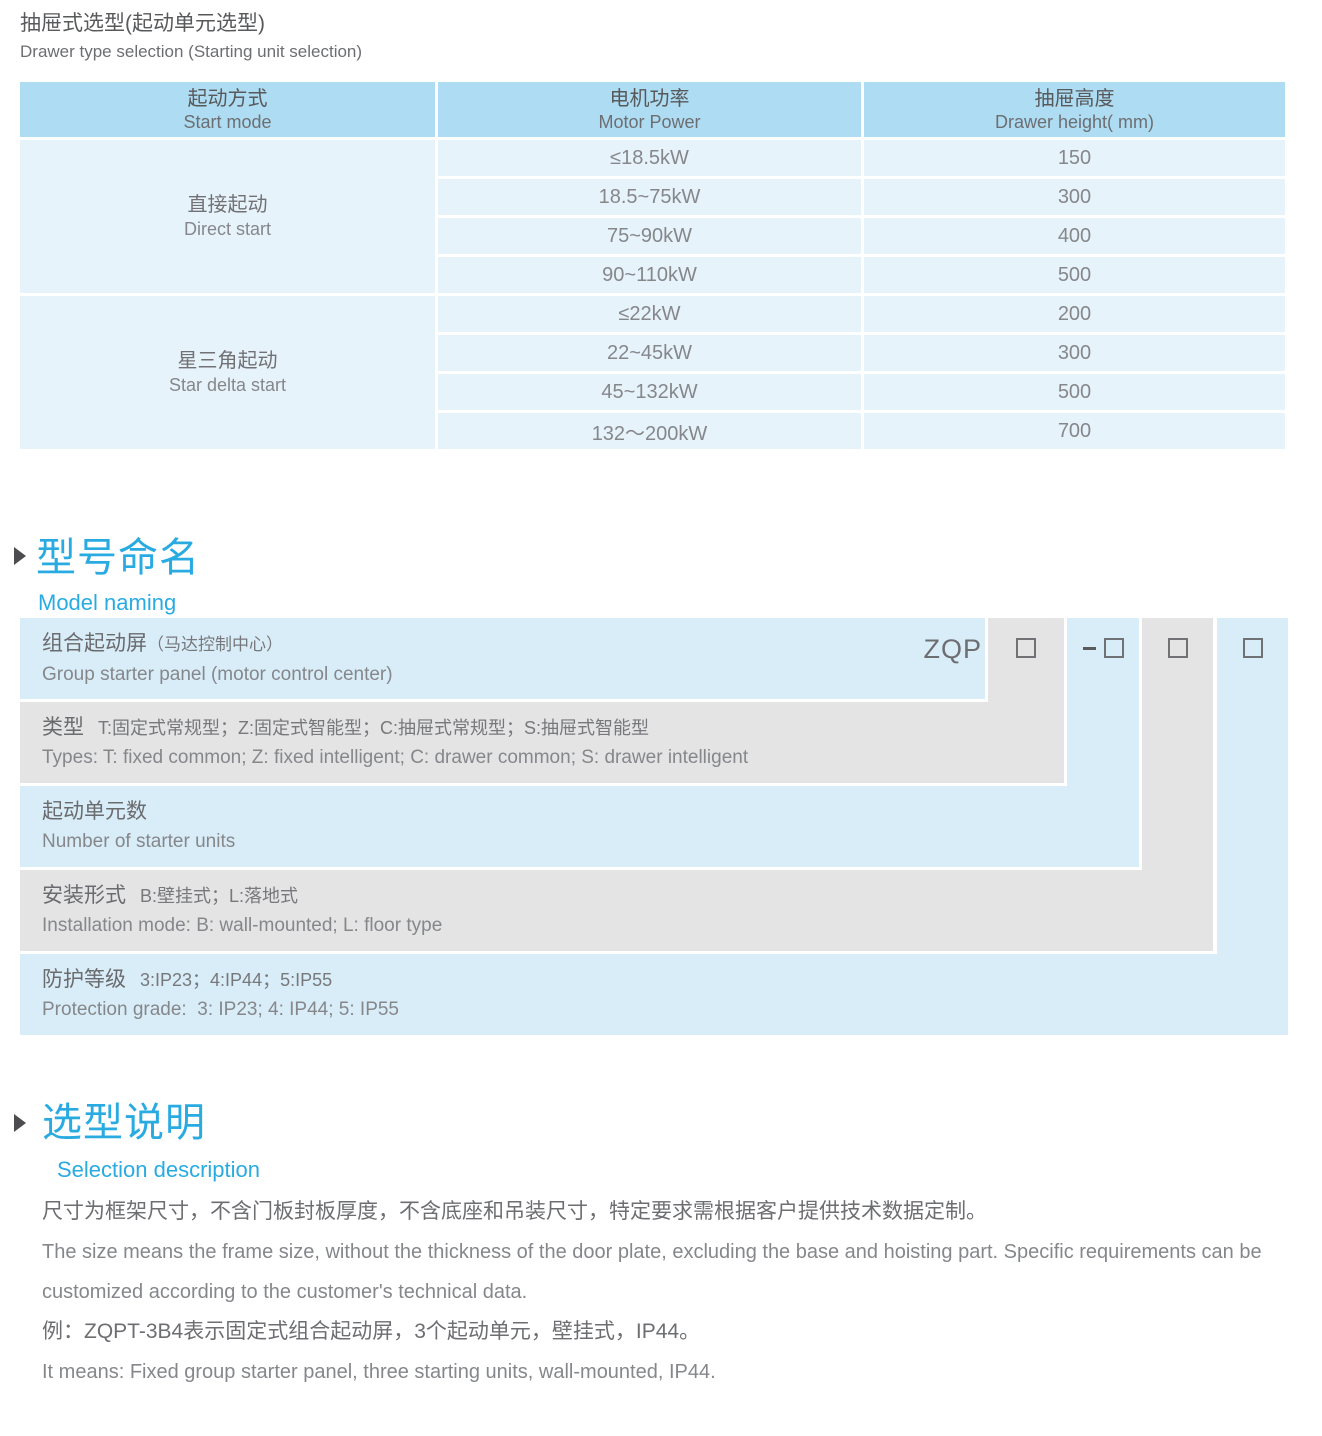  What do you see at coordinates (649, 392) in the screenshot?
I see `power-cell: 45~132kW` at bounding box center [649, 392].